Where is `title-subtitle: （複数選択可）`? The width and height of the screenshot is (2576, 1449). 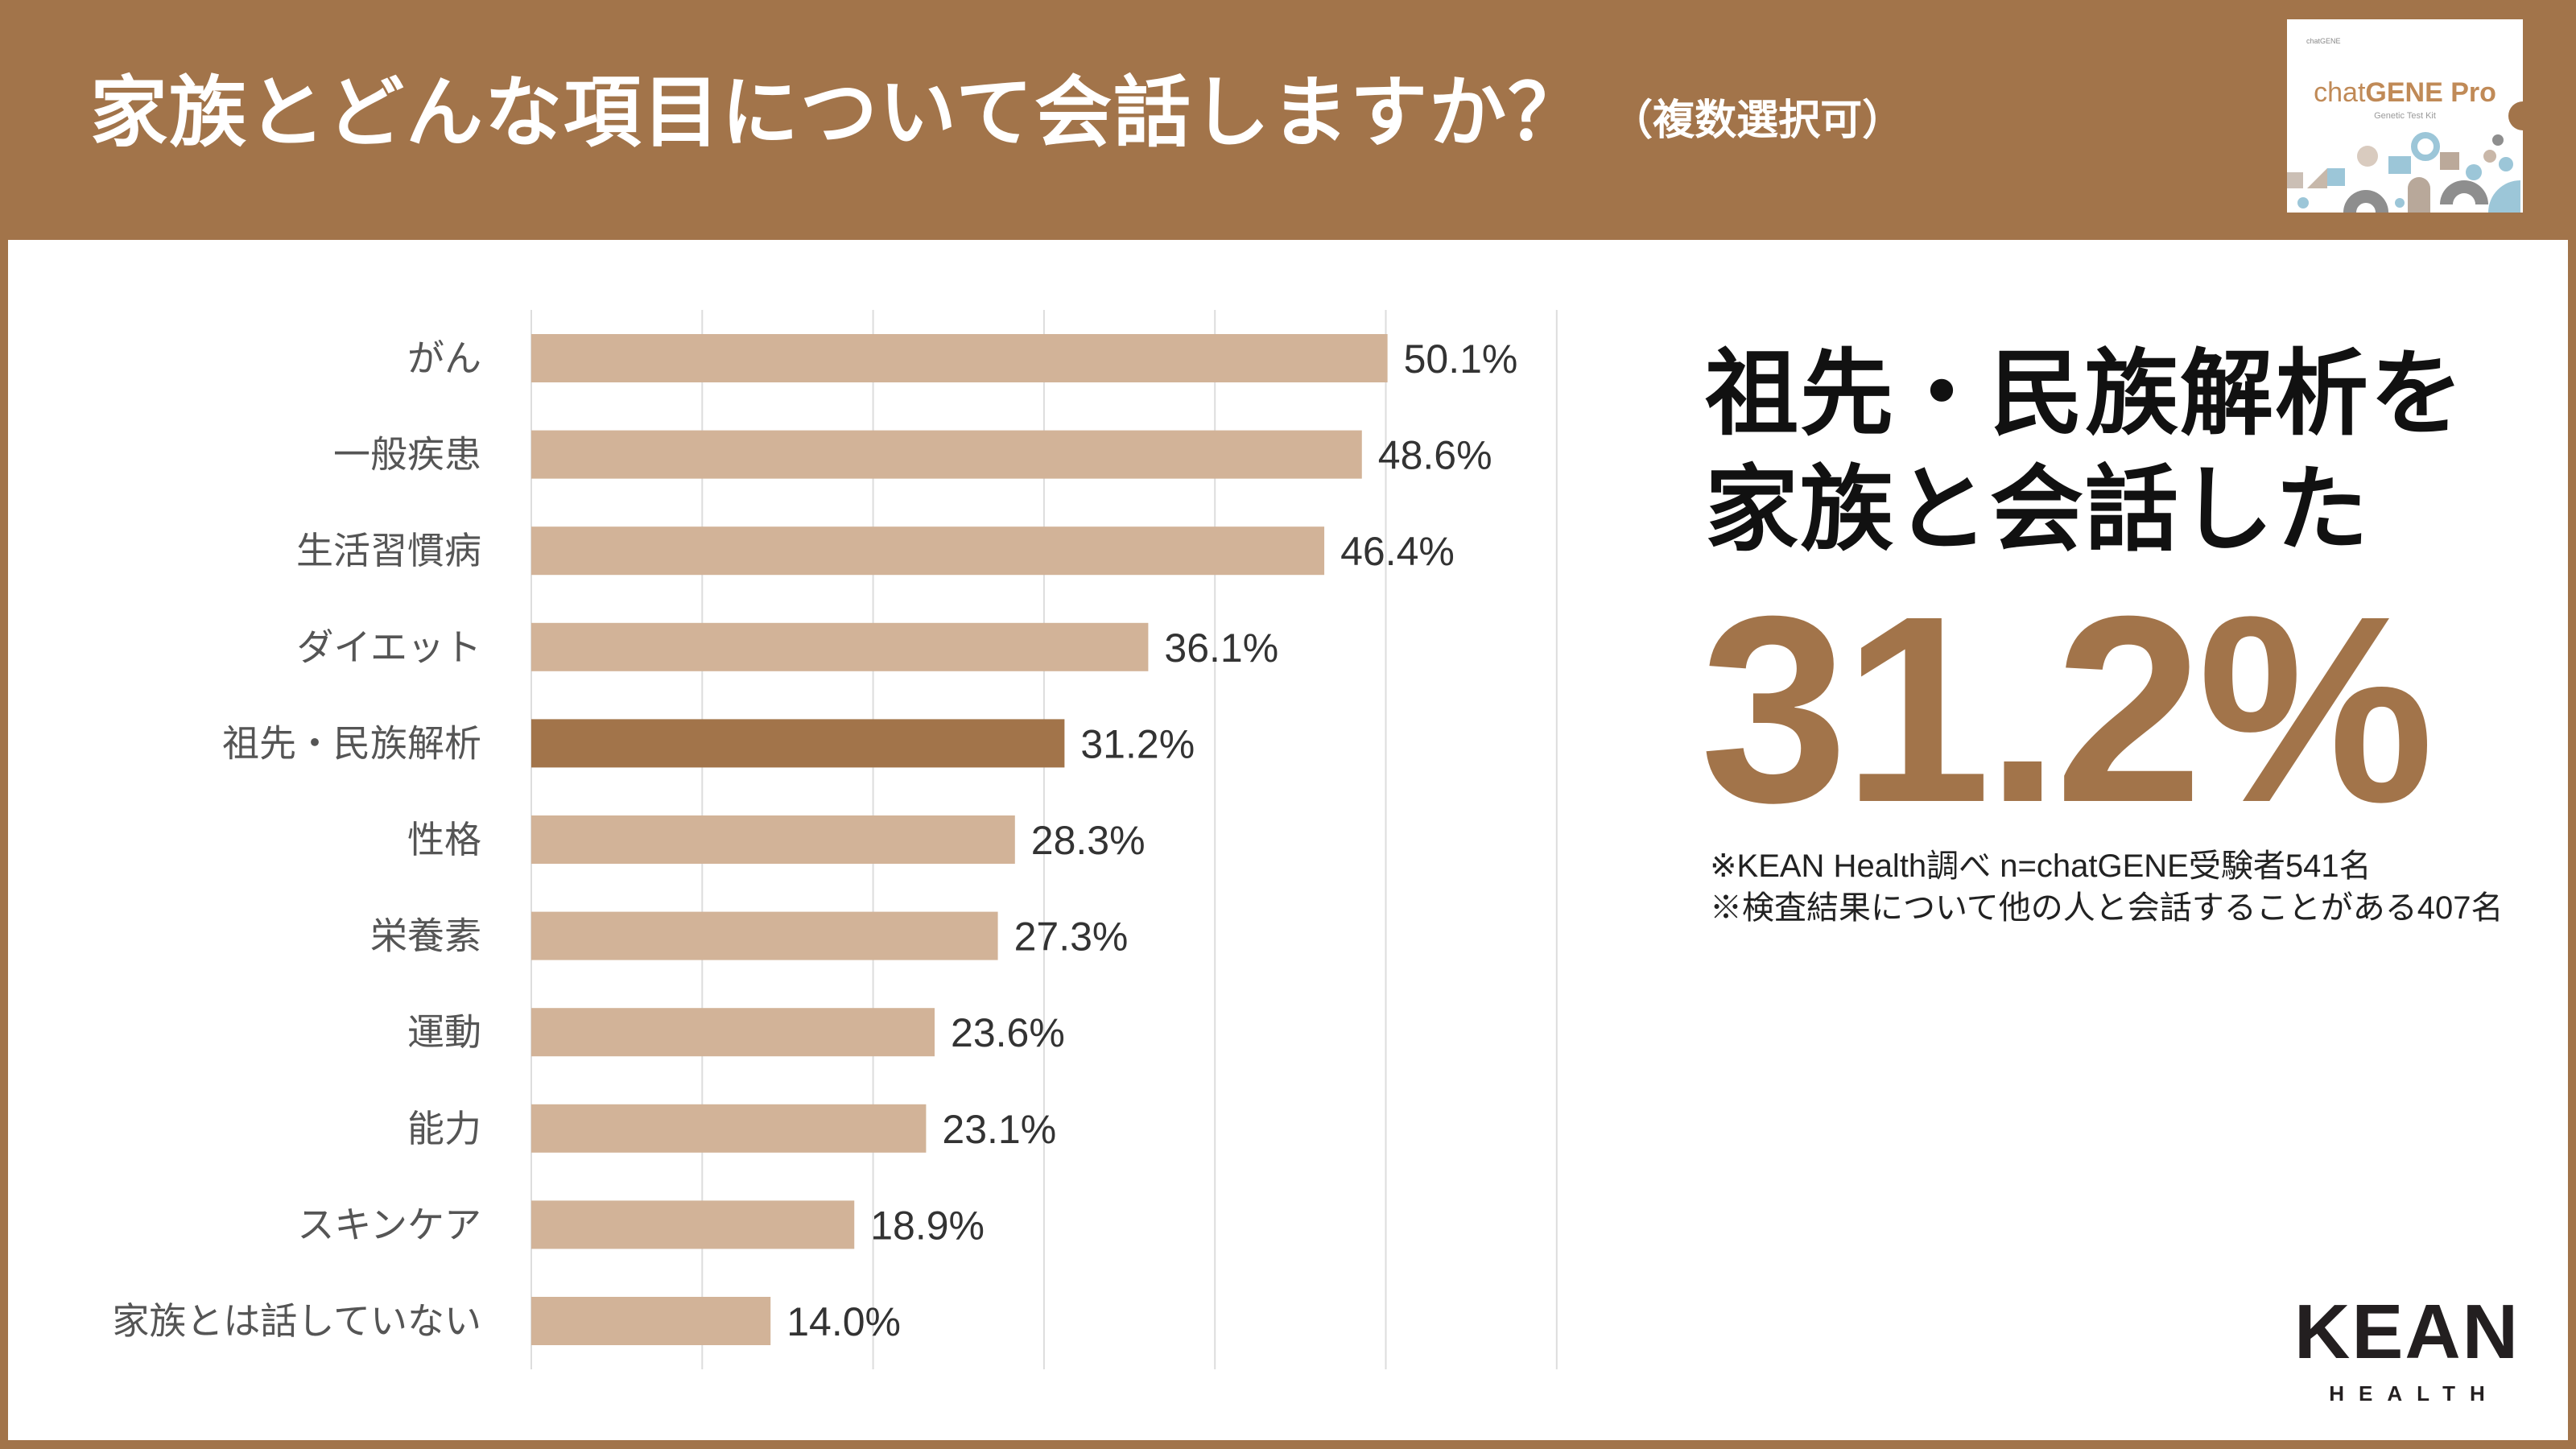 title-subtitle: （複数選択可） is located at coordinates (1758, 121).